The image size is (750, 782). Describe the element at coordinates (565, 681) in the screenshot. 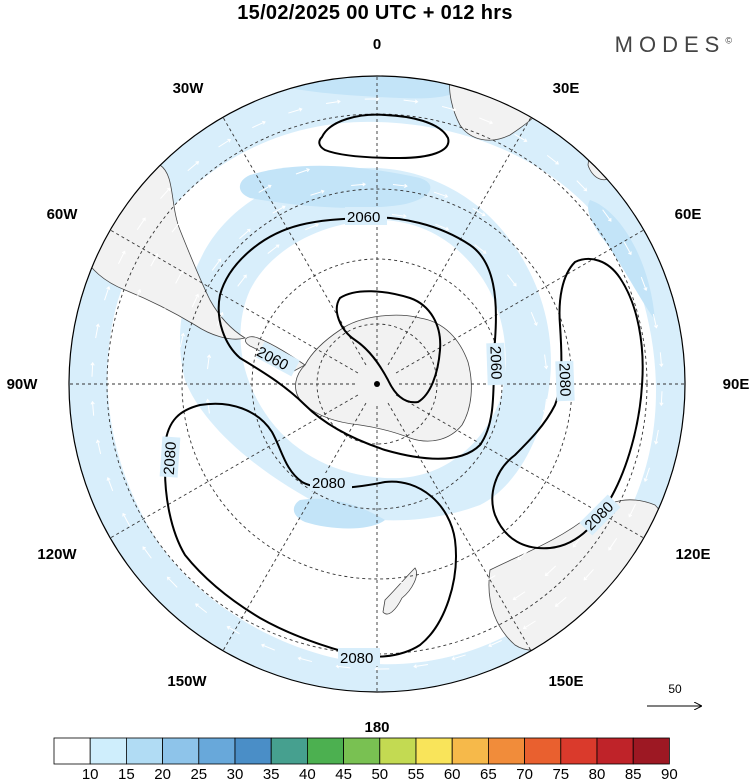

I see `lon-label-150e: 150E` at that location.